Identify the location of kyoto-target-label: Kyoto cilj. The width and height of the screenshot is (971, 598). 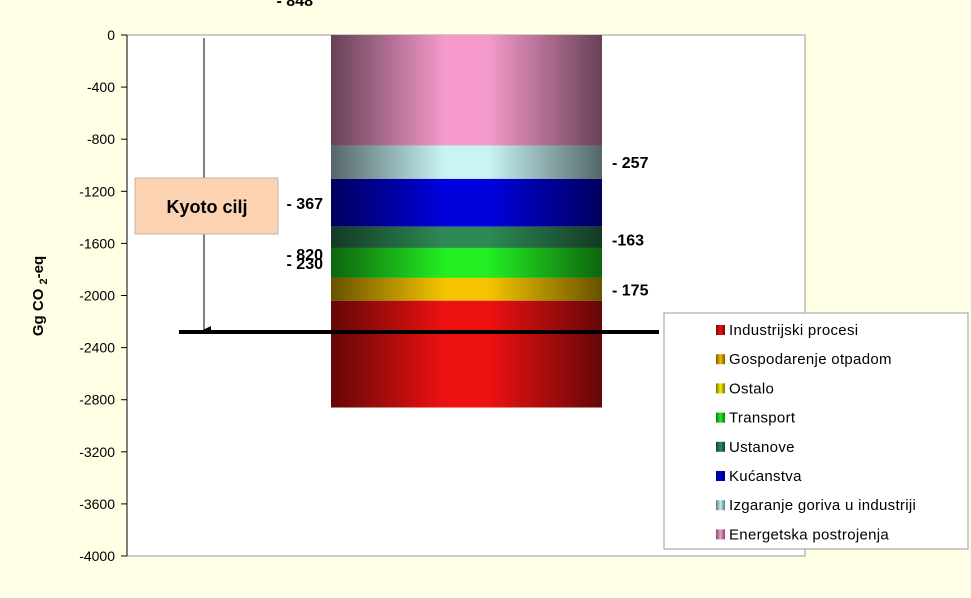
(206, 207).